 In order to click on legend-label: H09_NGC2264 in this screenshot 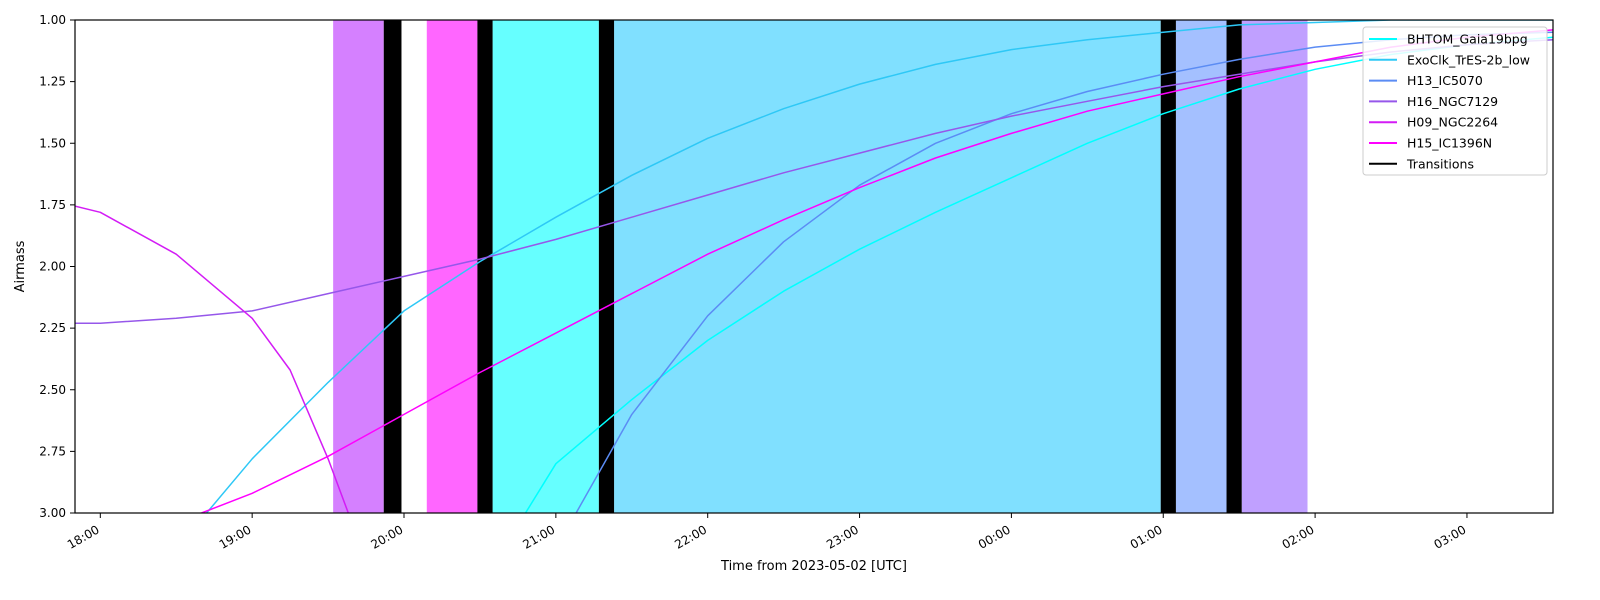, I will do `click(1452, 122)`.